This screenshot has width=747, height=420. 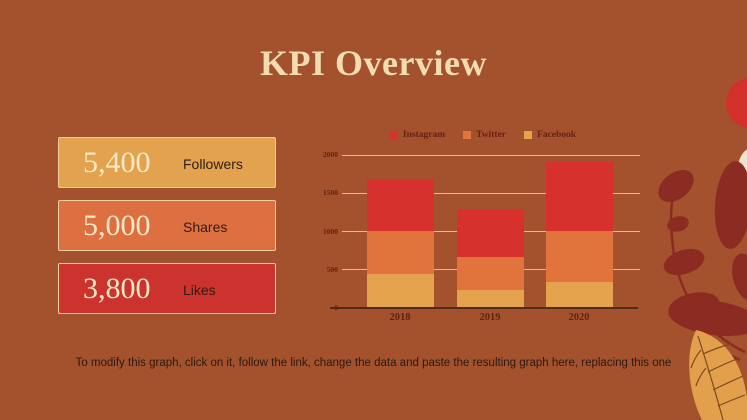 I want to click on y-axis-tick-label: 1000, so click(x=330, y=231).